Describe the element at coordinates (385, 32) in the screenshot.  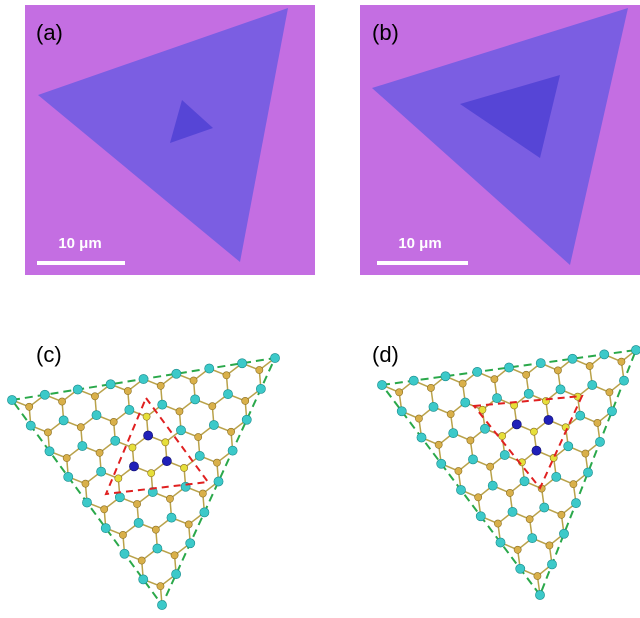
I see `panel-label: (b)` at that location.